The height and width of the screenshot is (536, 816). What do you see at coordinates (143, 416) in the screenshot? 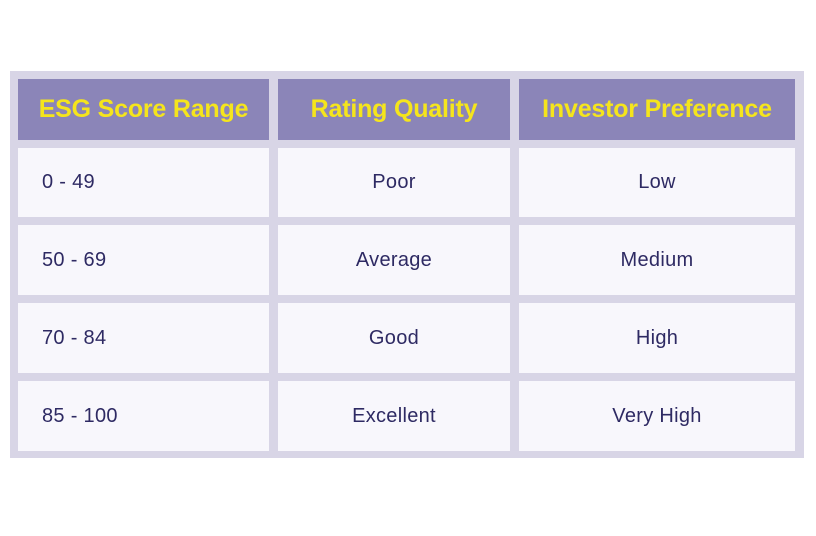
I see `cell-score-range: 85 - 100` at bounding box center [143, 416].